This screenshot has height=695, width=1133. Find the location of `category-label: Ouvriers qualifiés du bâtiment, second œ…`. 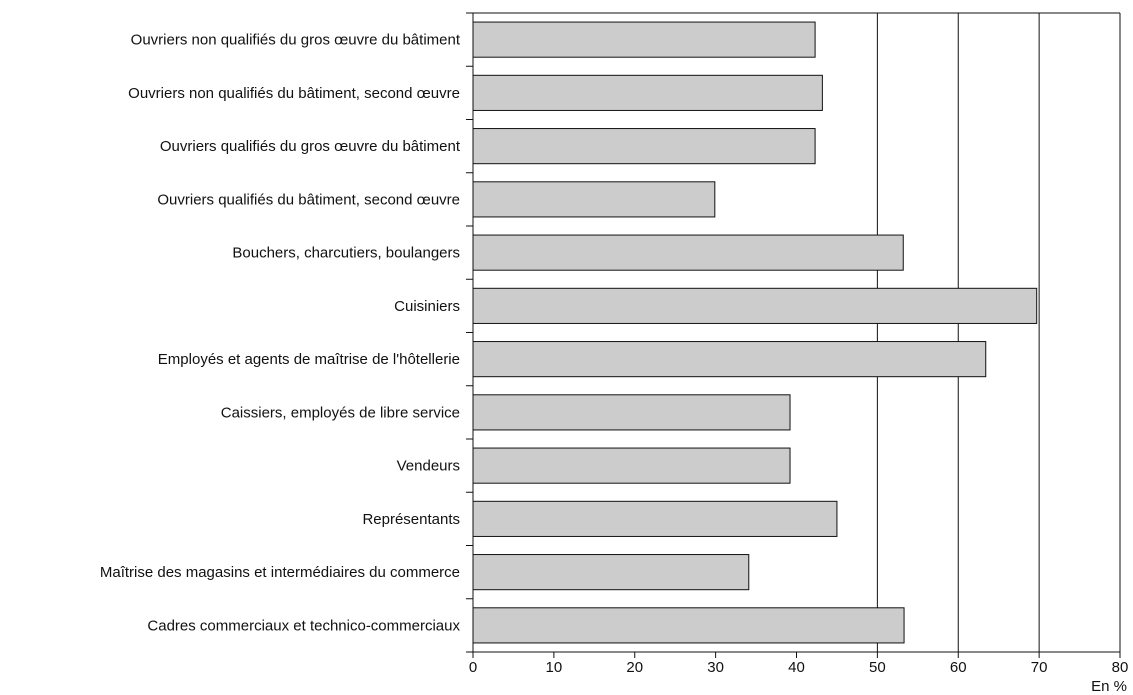

category-label: Ouvriers qualifiés du bâtiment, second œ… is located at coordinates (308, 199).